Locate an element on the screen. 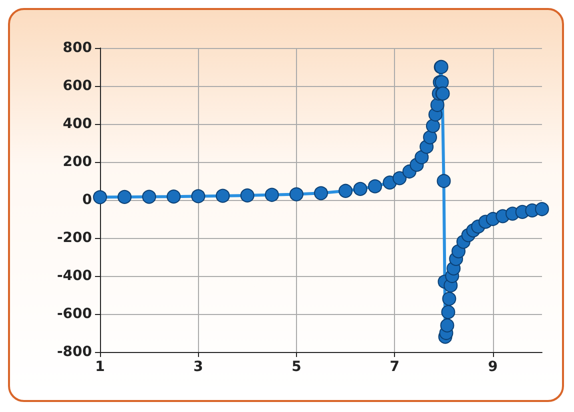  y-tick-label: 400 is located at coordinates (77, 124).